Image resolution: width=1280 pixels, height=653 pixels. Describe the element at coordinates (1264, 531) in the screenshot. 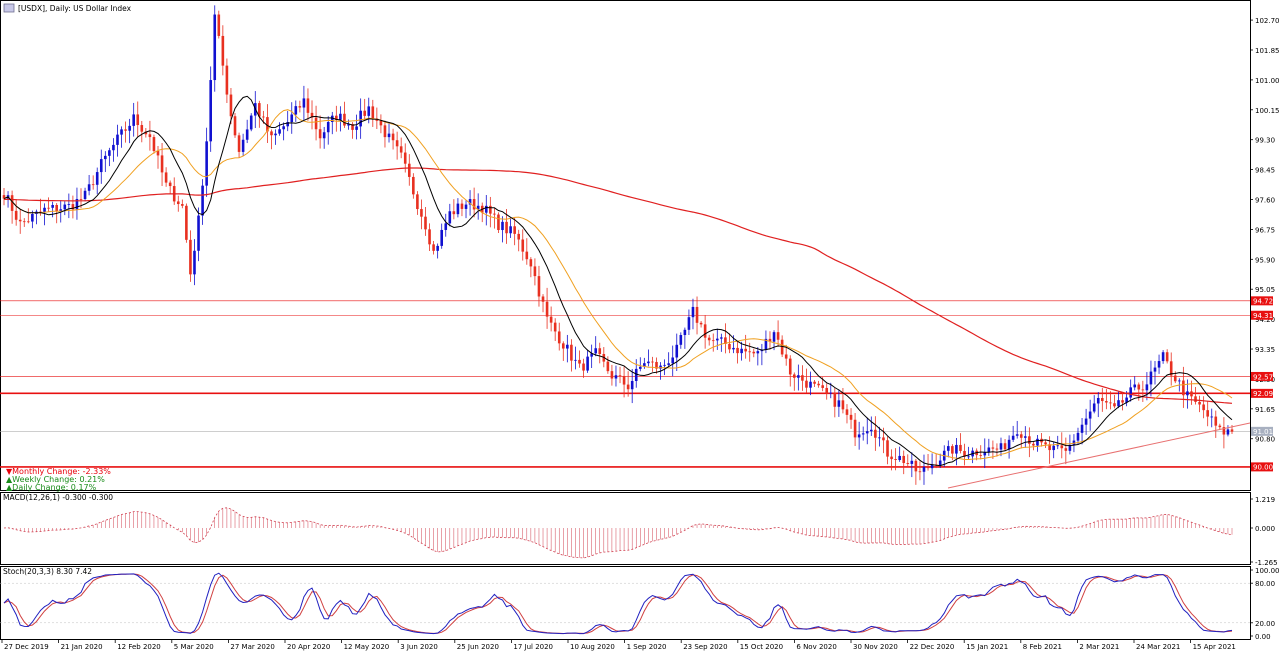

I see `macd-axis: 1.219 0.000 -1.265` at that location.